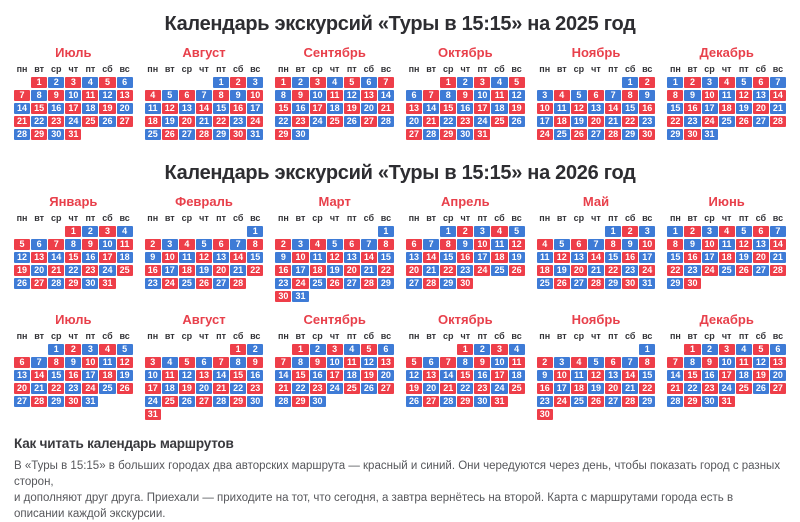 The image size is (800, 522). What do you see at coordinates (613, 95) in the screenshot?
I see `day-cell: 7` at bounding box center [613, 95].